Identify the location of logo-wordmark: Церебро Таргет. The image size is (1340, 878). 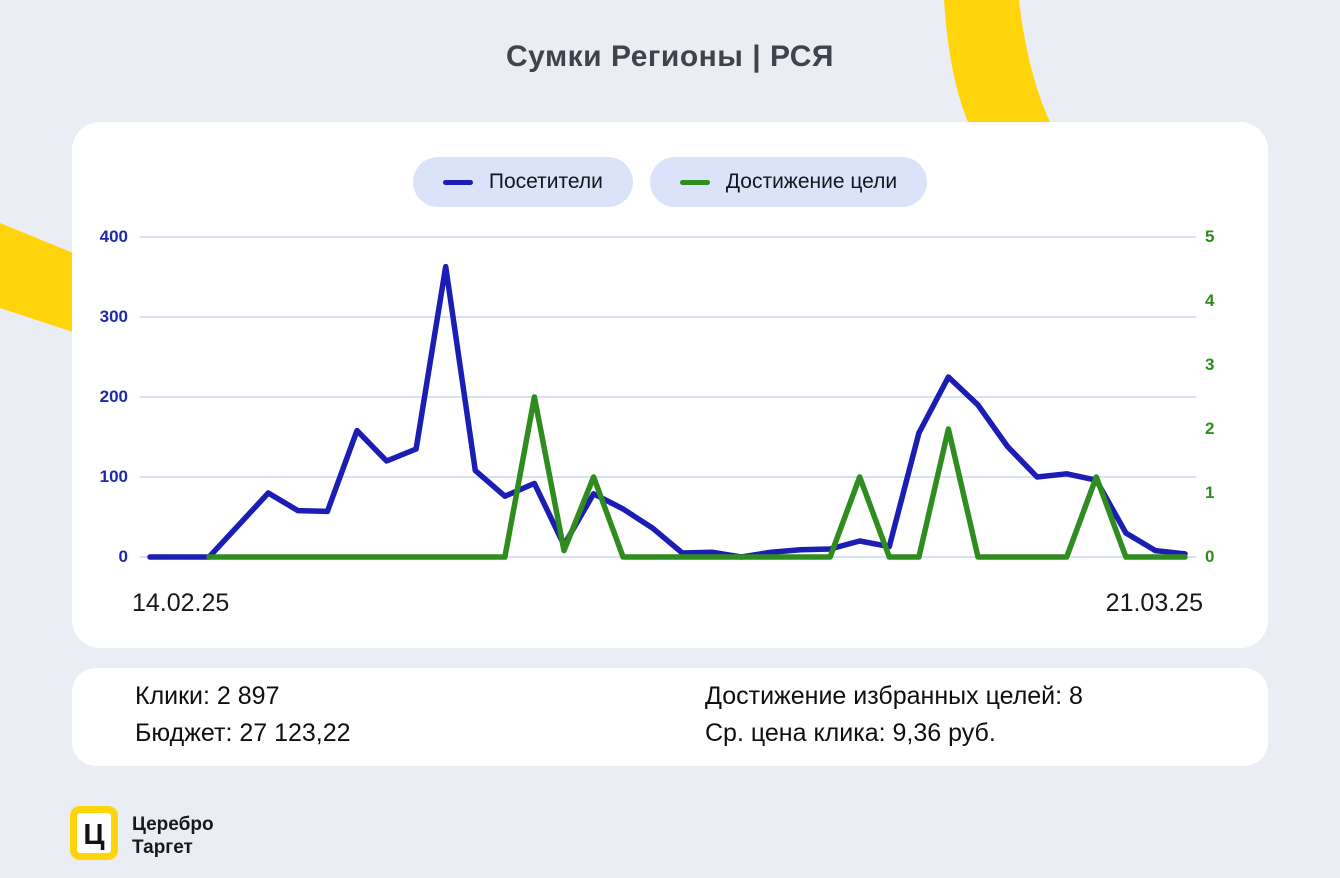
(173, 836).